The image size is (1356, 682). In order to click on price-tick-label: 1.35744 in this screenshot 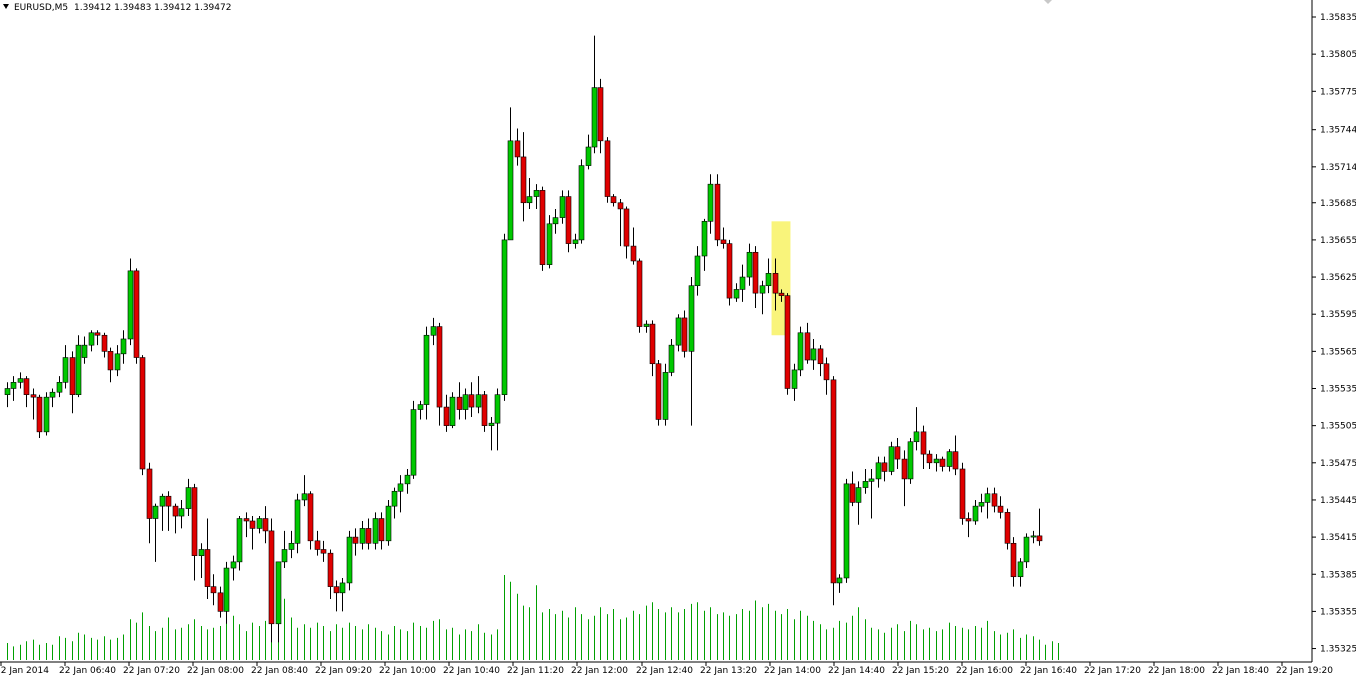, I will do `click(1338, 131)`.